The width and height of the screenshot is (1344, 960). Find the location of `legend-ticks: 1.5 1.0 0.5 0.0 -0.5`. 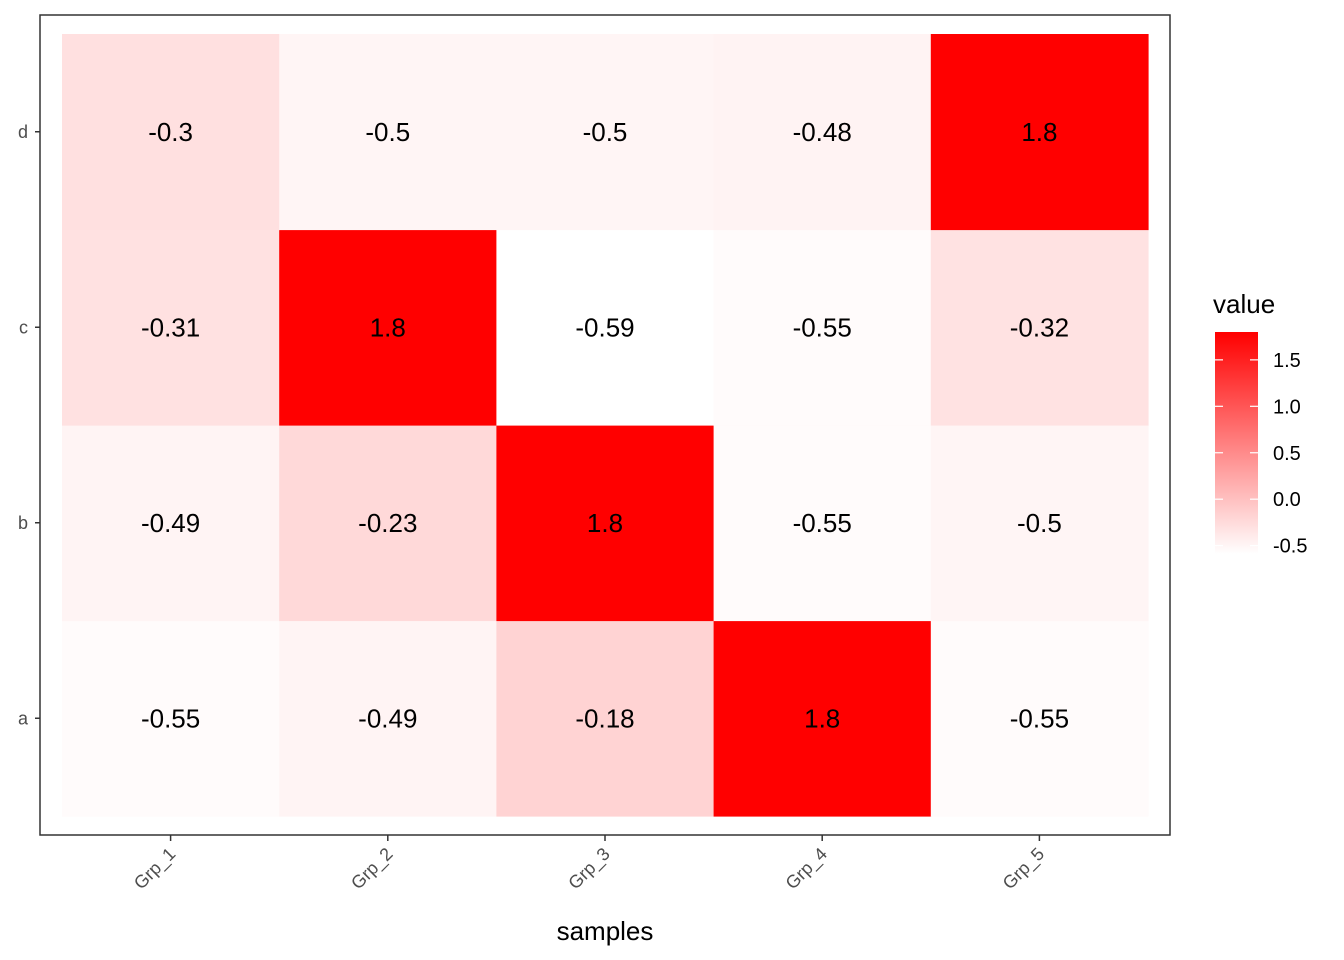

legend-ticks: 1.5 1.0 0.5 0.0 -0.5 is located at coordinates (1261, 454).